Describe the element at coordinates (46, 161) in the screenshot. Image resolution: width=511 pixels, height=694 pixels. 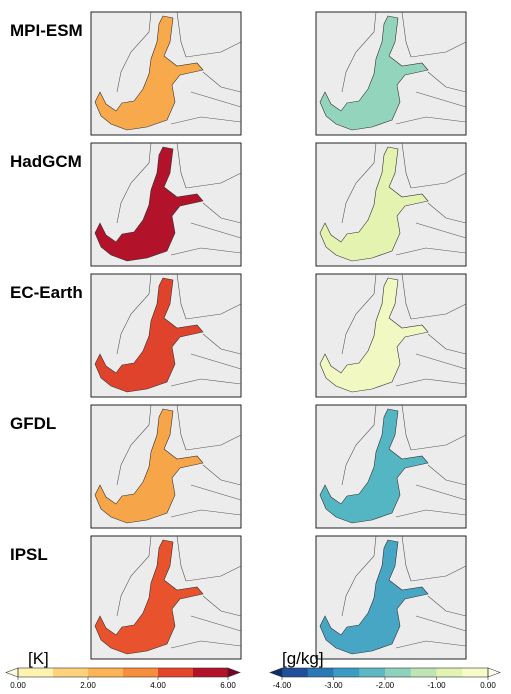
I see `row-label: HadGCM` at that location.